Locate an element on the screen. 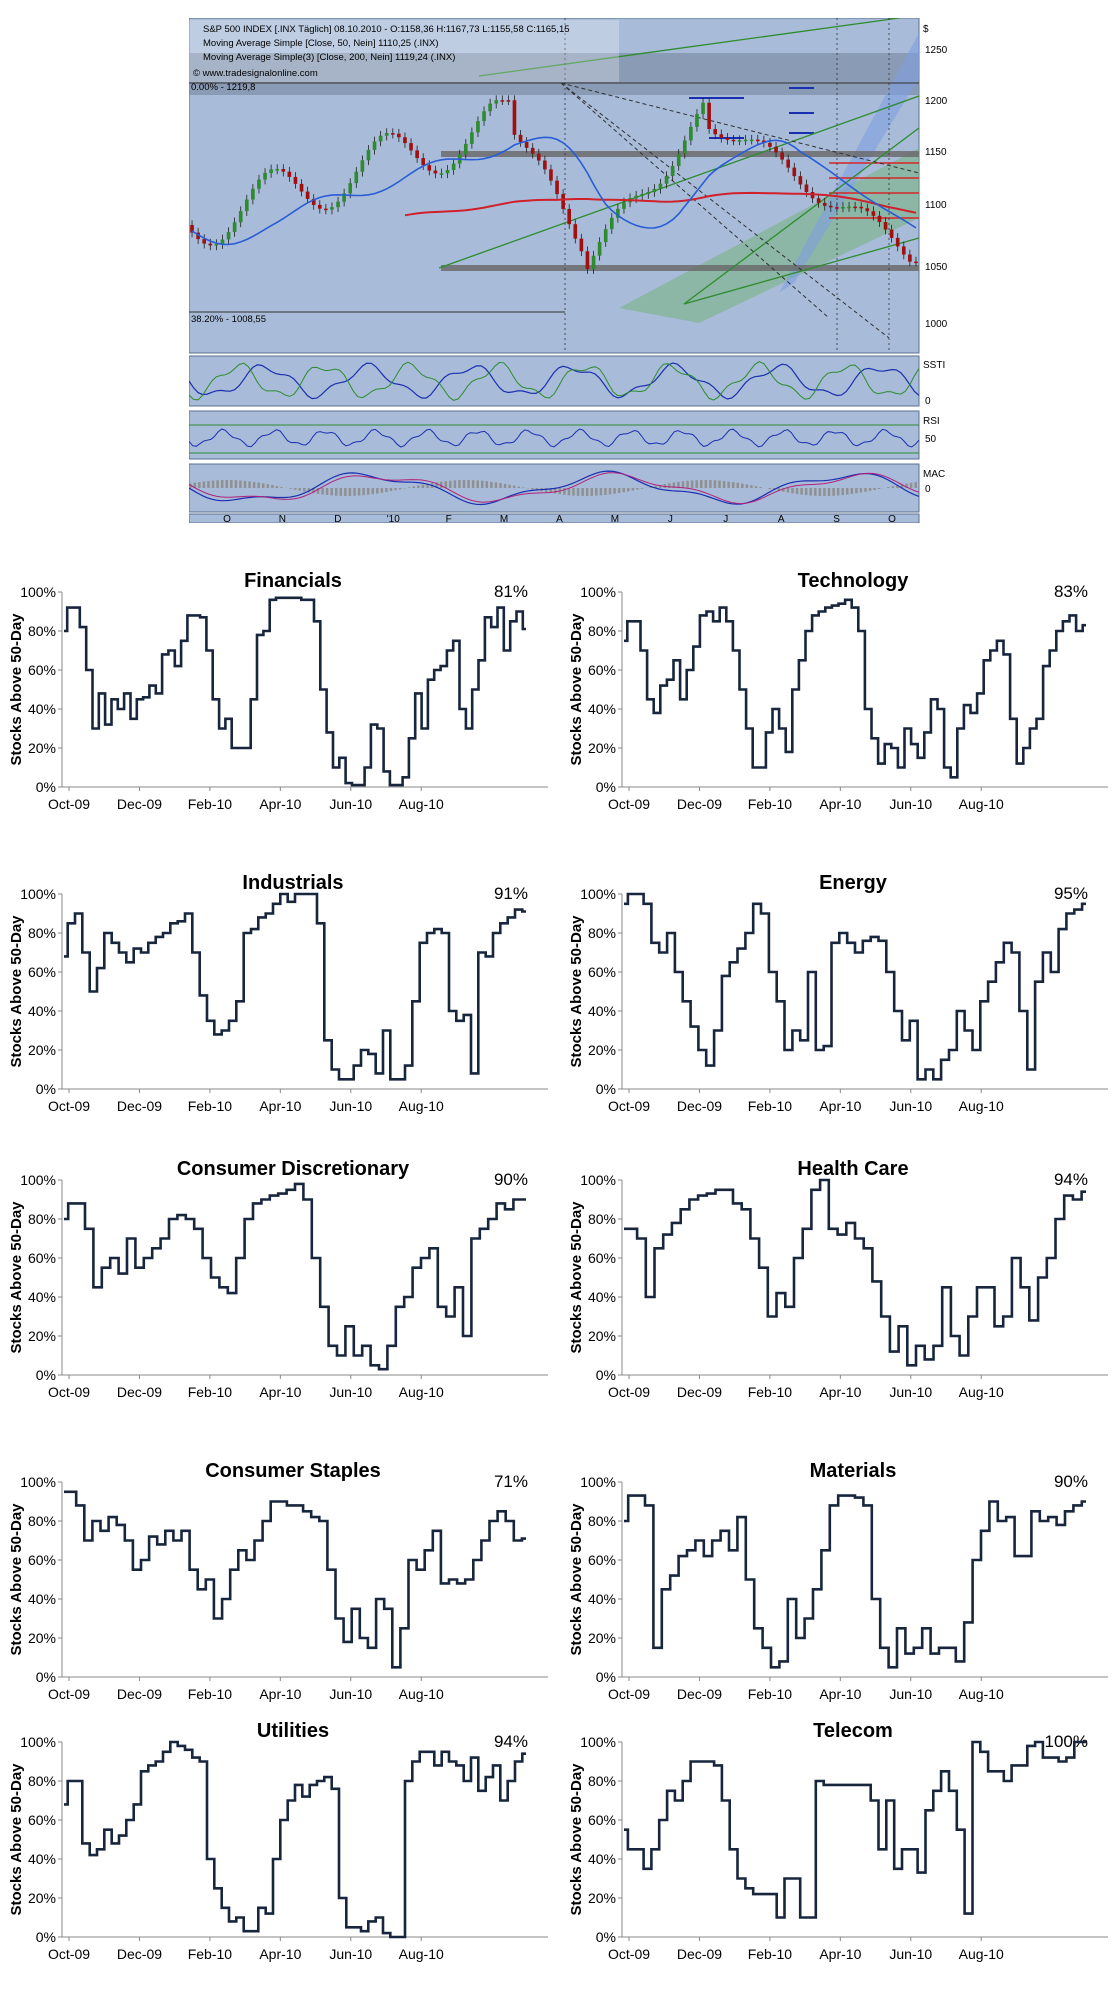 Image resolution: width=1120 pixels, height=2005 pixels. y-axis-title: Stocks Above 50-Day is located at coordinates (576, 1579).